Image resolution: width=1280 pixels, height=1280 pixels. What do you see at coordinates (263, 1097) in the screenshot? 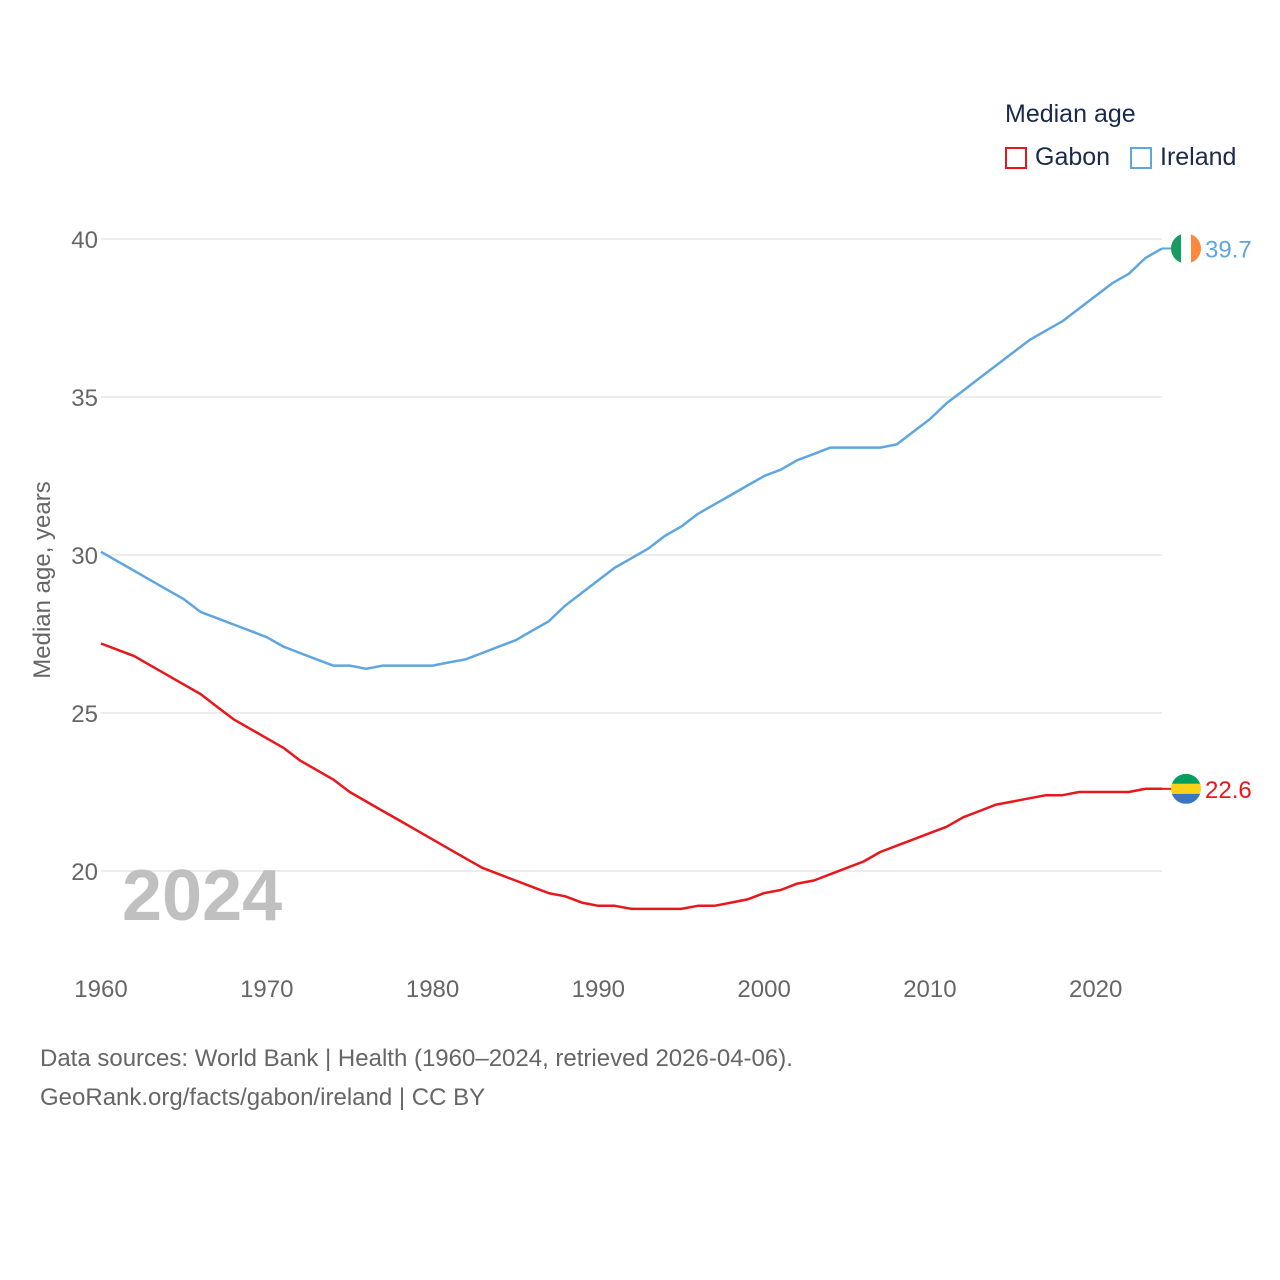
I see `attribution-link: GeoRank.org/facts/gabon/ireland | CC BY` at bounding box center [263, 1097].